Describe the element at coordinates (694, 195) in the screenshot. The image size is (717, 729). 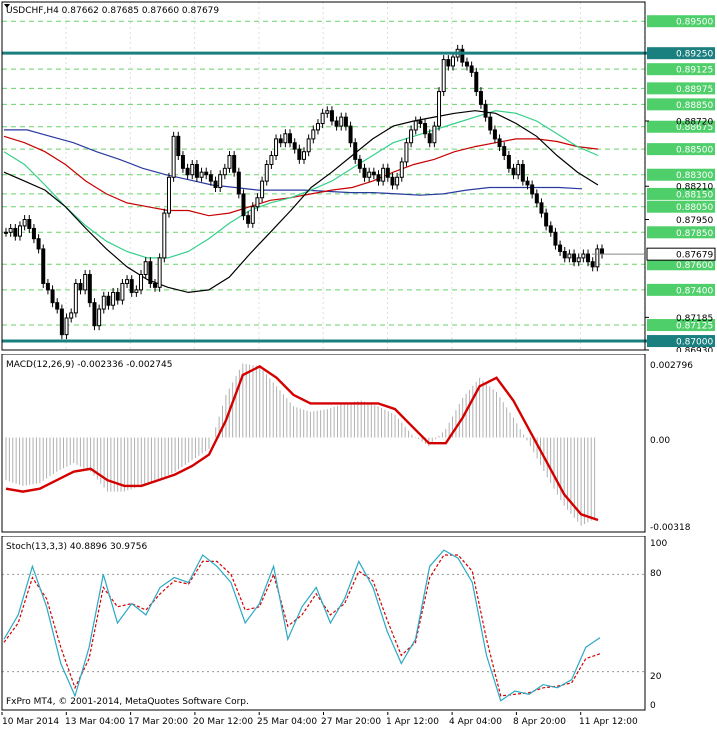
I see `price-tag-label-p08815: 0.88150` at that location.